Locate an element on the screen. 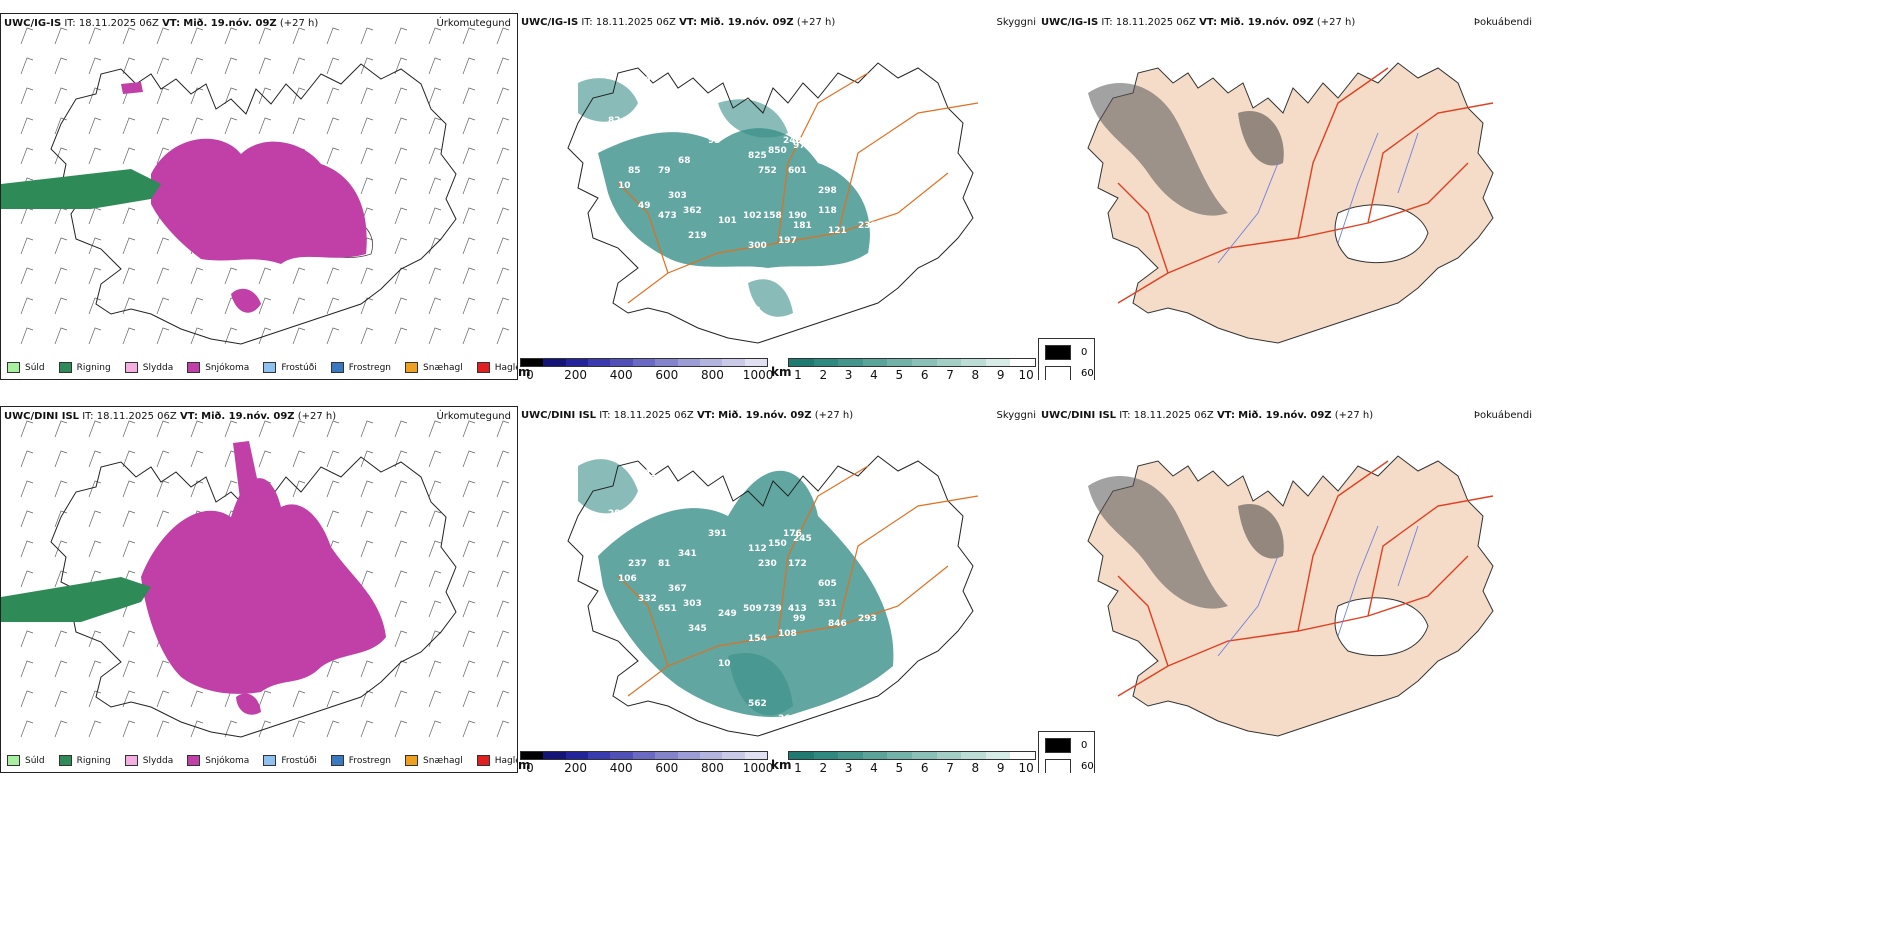 This screenshot has width=1900, height=950. height-colorbar: 0 200 400 600 800 1000 is located at coordinates (646, 762).